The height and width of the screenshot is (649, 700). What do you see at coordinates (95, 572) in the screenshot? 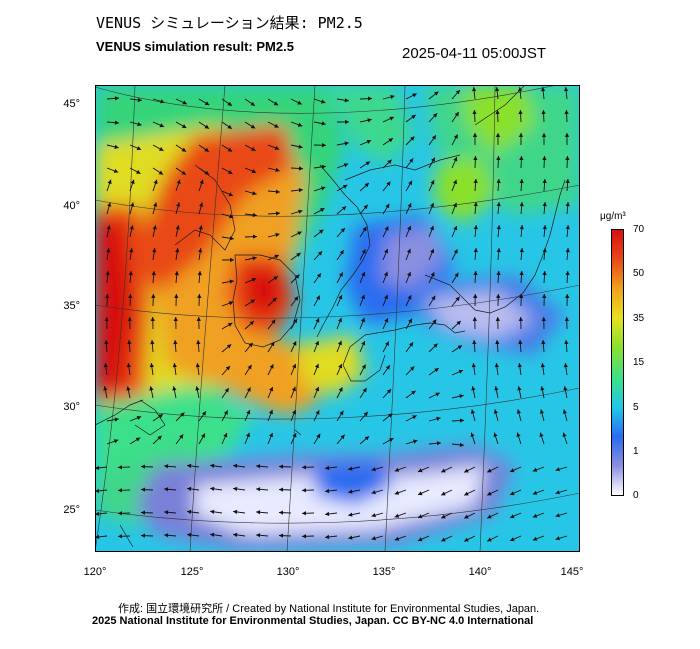
I see `lon-label-120: 120°` at bounding box center [95, 572].